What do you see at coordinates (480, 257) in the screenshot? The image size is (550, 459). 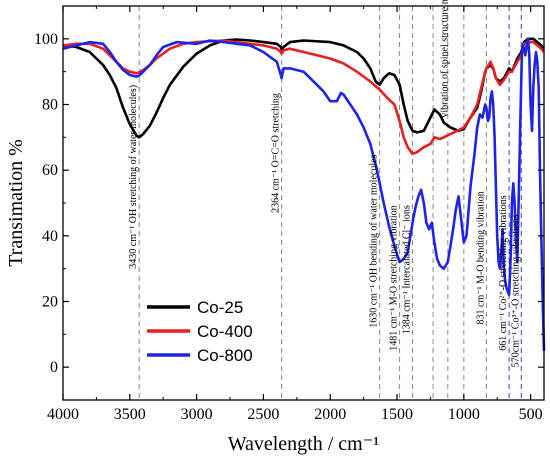 I see `annotation-label: 831 cm⁻¹ M-O bending vibration` at bounding box center [480, 257].